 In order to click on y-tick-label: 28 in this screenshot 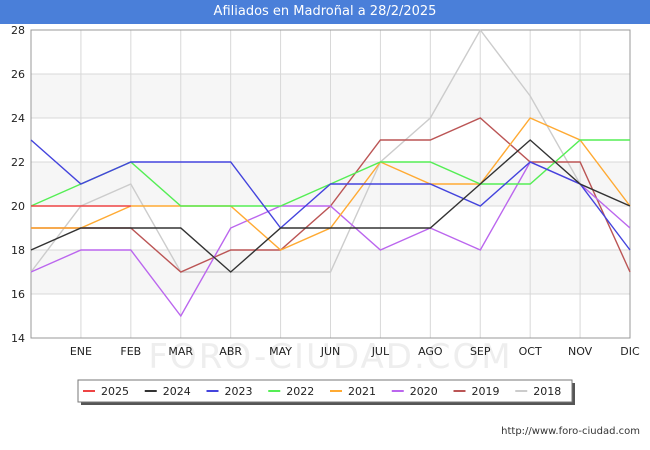, I will do `click(18, 30)`.